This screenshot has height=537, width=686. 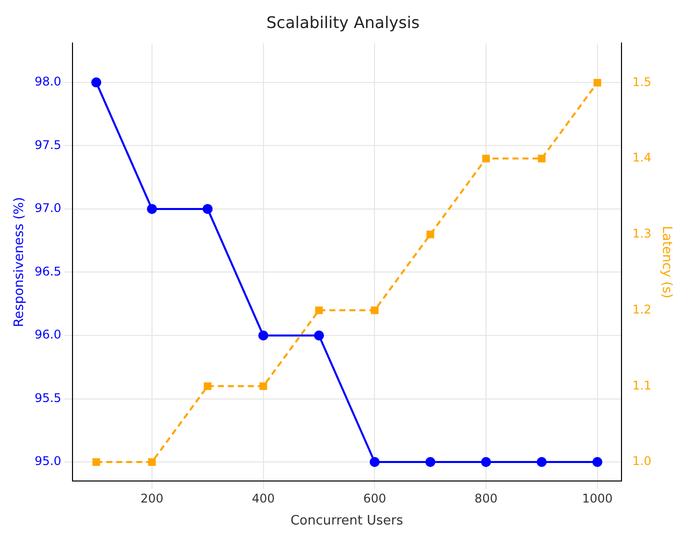 I want to click on y-tick-label: 95.5, so click(x=48, y=397).